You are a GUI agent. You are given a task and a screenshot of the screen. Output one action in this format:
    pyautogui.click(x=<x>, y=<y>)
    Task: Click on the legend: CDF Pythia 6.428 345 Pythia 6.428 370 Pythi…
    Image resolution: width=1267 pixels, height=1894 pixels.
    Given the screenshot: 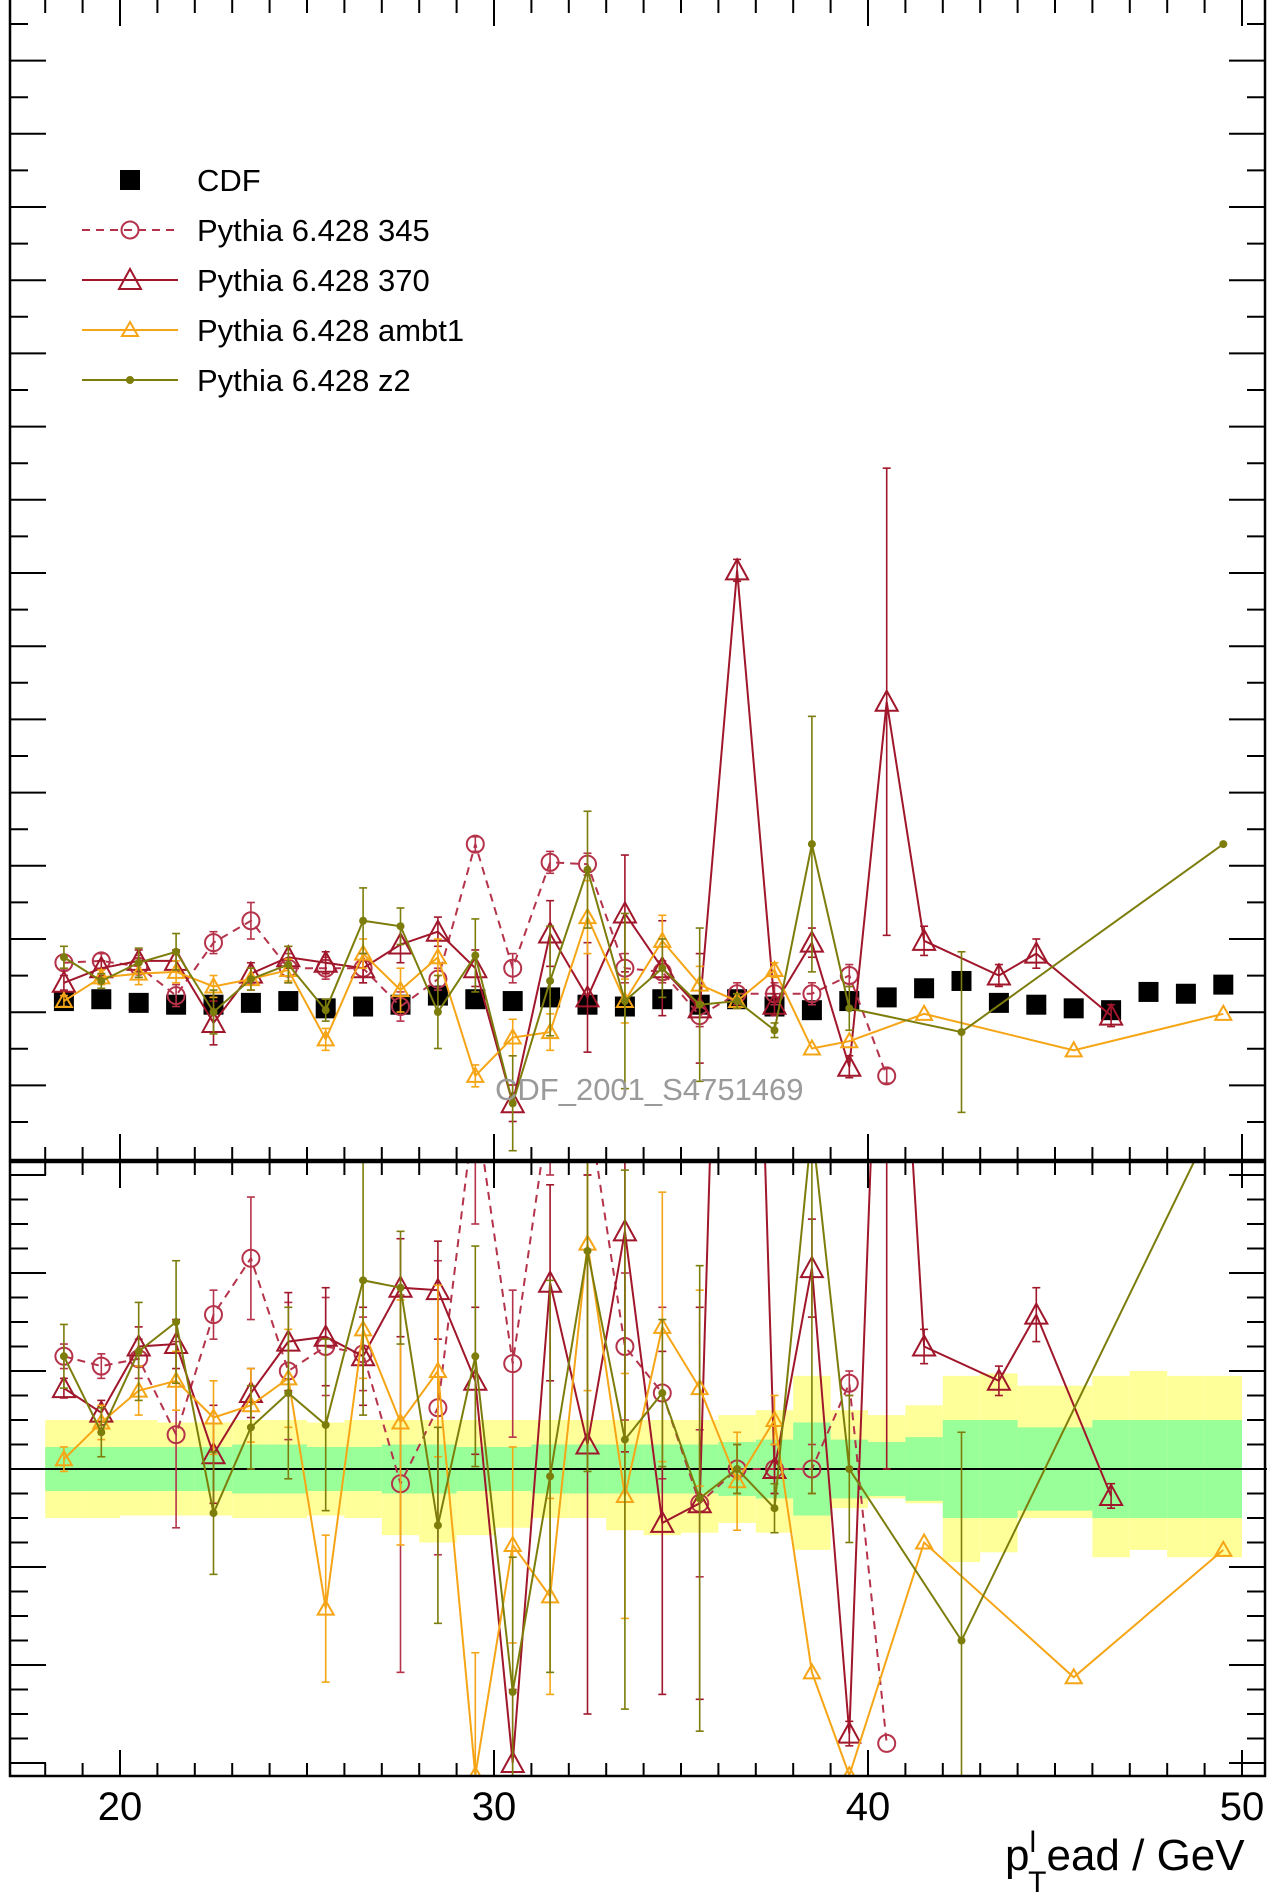 What is the action you would take?
    pyautogui.click(x=273, y=280)
    